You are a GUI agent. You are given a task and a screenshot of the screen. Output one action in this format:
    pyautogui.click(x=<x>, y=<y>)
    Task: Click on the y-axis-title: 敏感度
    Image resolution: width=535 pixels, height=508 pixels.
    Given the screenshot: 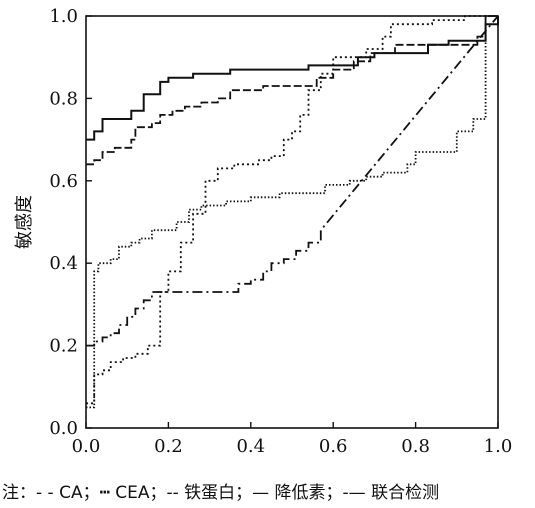 What is the action you would take?
    pyautogui.click(x=24, y=222)
    